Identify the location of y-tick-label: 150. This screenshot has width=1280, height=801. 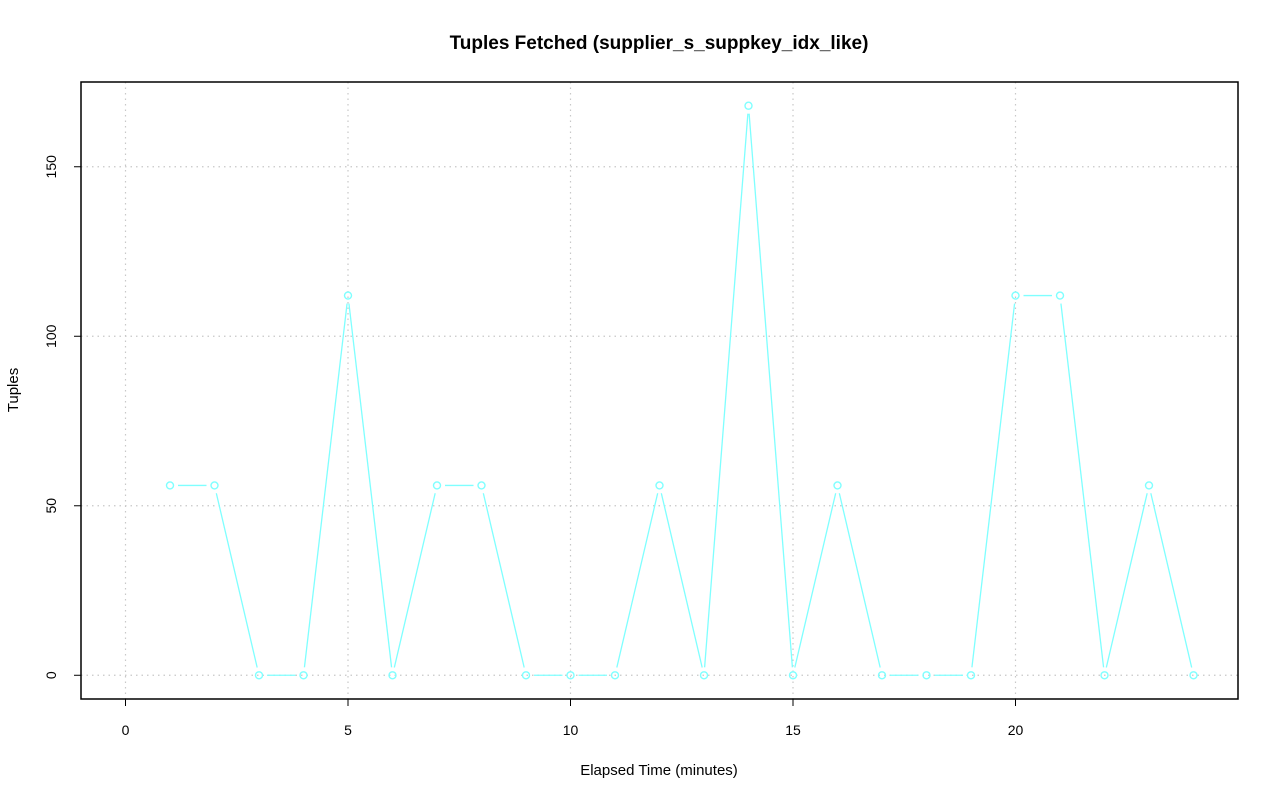
(51, 167).